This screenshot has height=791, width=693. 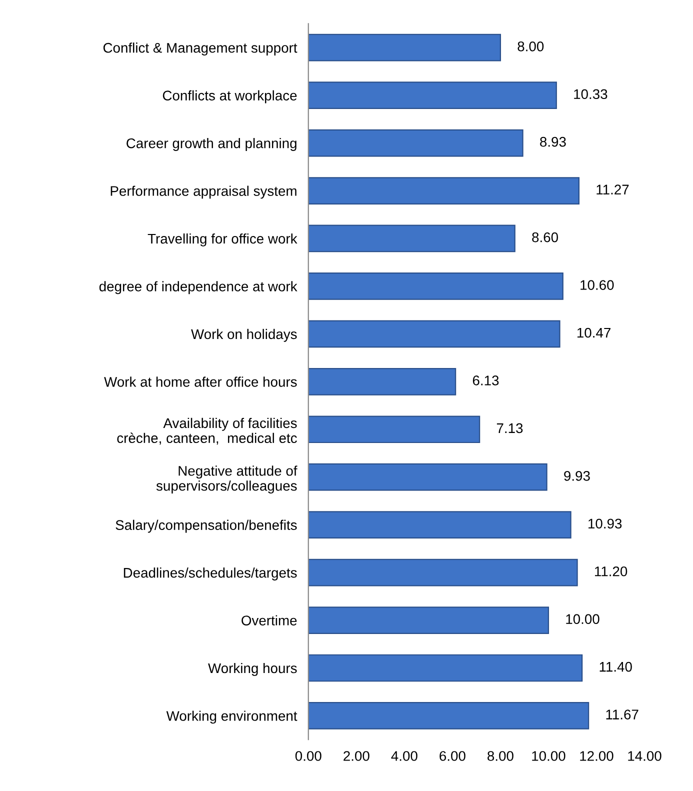 I want to click on y-tick-label: Salary/compensation/benefits, so click(x=206, y=526).